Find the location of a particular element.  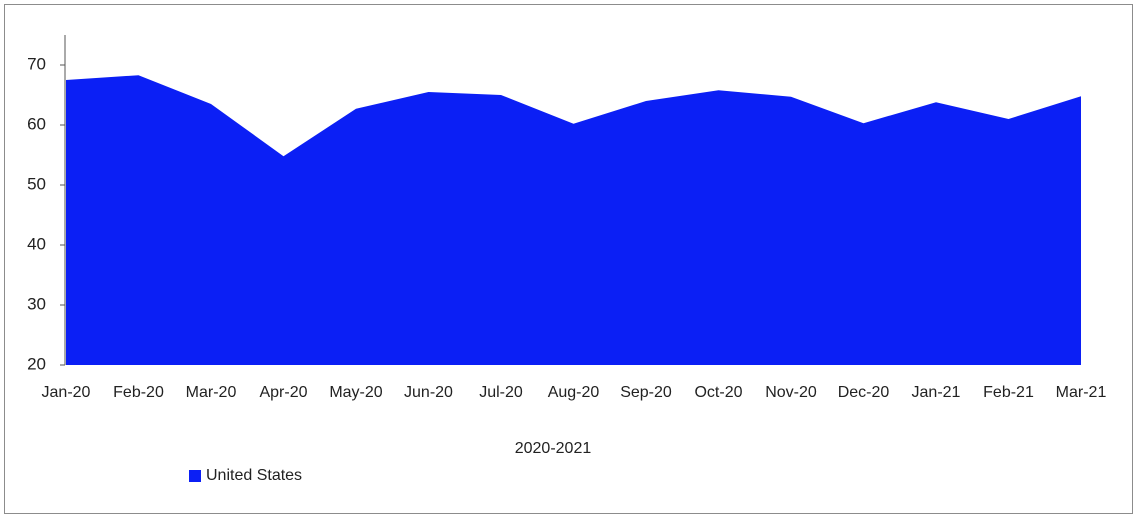

x-tick-label: Sep-20 is located at coordinates (646, 392).